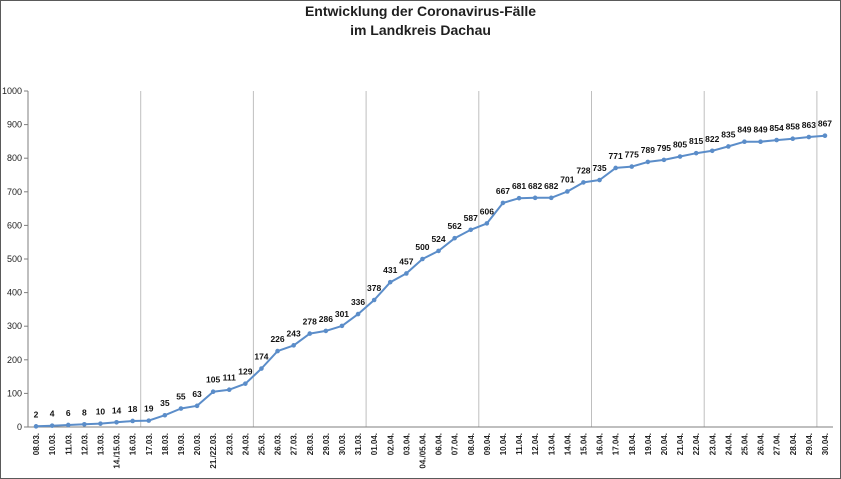 The image size is (841, 479). Describe the element at coordinates (616, 156) in the screenshot. I see `data-label: 771` at that location.